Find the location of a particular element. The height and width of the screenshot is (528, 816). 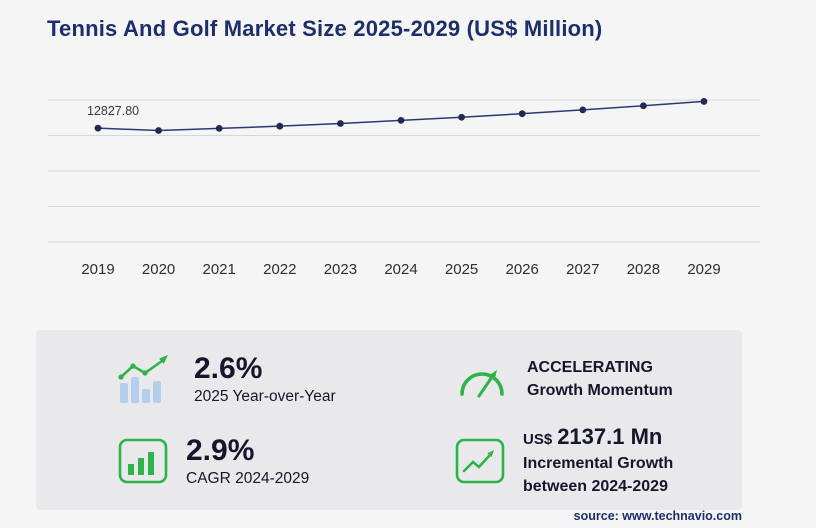

yoy-stat-card: 2.6% 2025 Year-over-Year is located at coordinates (212, 379).